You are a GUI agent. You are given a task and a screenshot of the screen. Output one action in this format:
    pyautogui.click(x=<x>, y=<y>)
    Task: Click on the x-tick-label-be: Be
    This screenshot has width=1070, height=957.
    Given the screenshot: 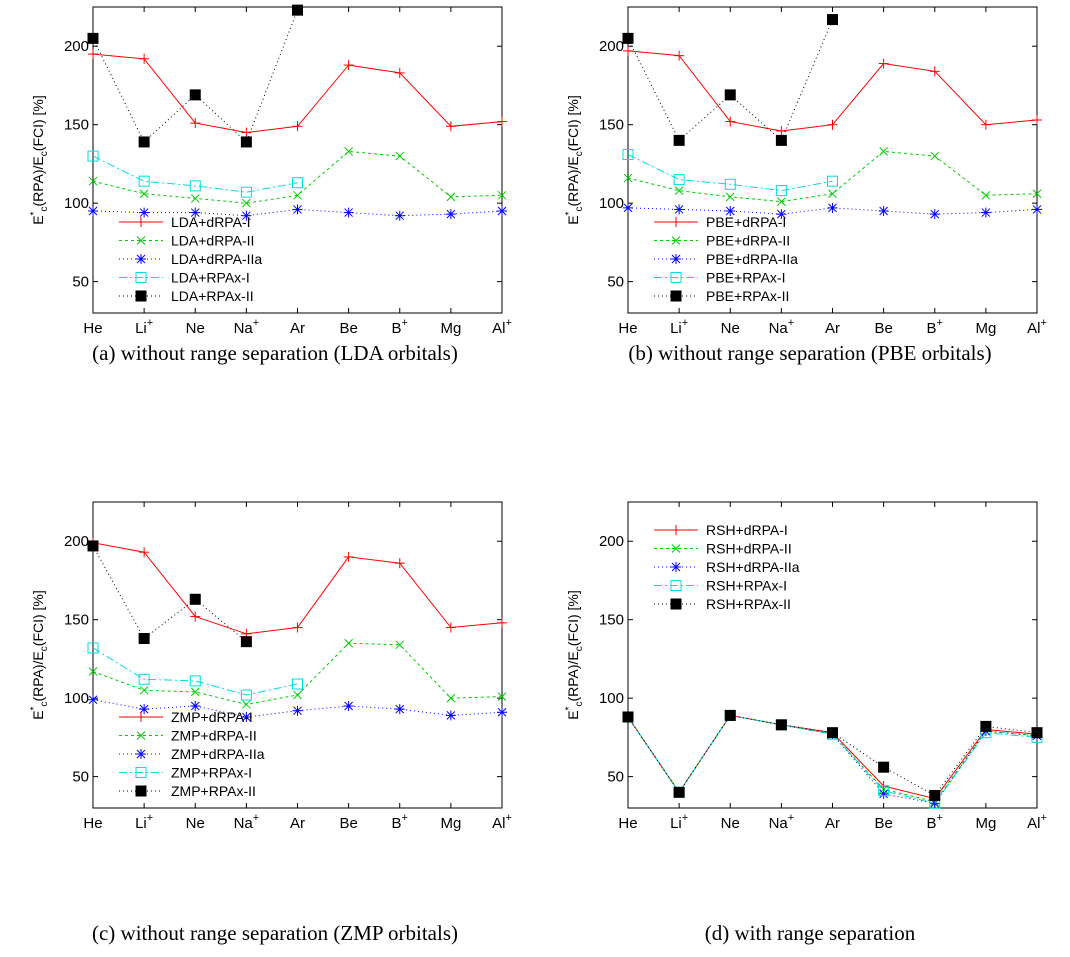 What is the action you would take?
    pyautogui.click(x=348, y=823)
    